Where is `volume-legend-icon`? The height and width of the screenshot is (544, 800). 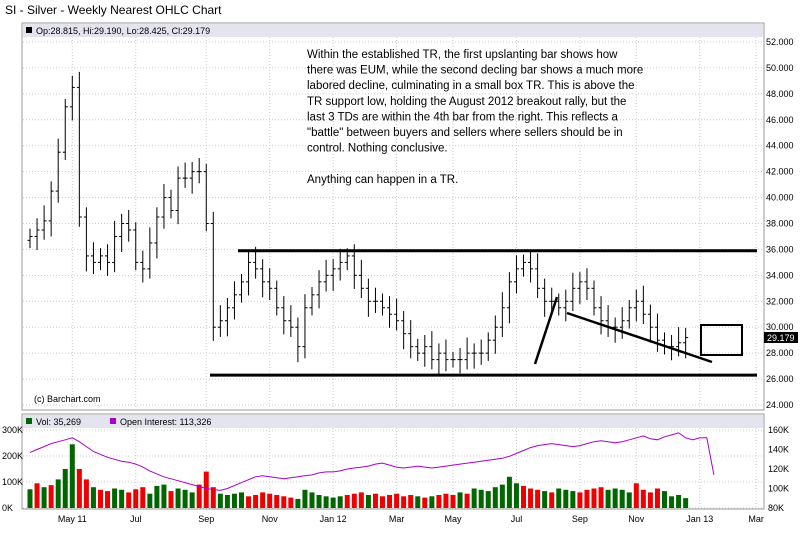 volume-legend-icon is located at coordinates (29, 421).